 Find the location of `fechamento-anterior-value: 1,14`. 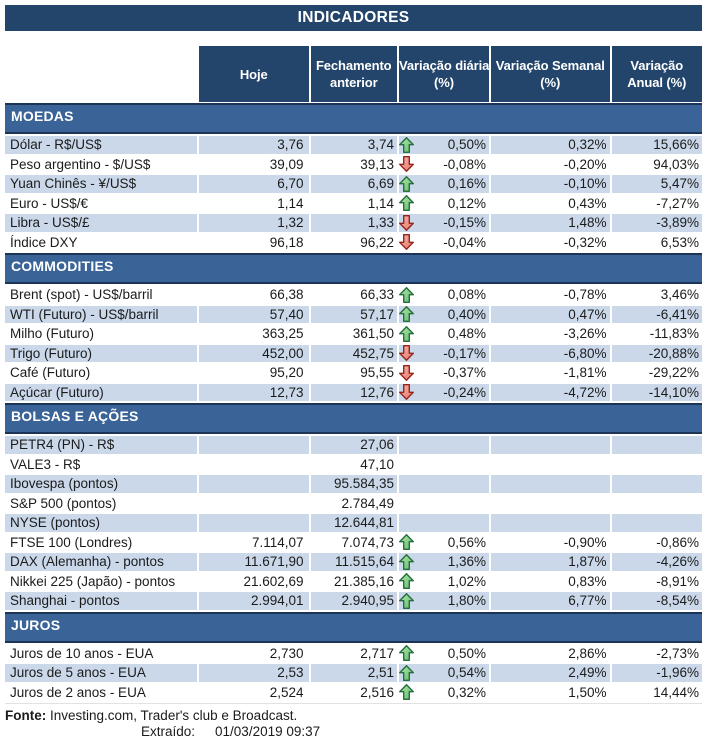

fechamento-anterior-value: 1,14 is located at coordinates (354, 204).